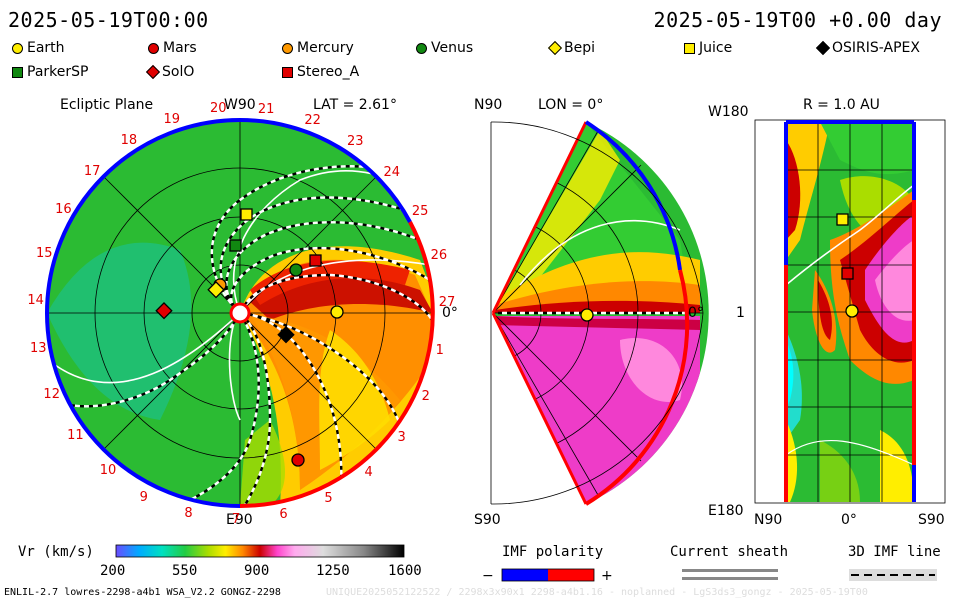  What do you see at coordinates (571, 105) in the screenshot?
I see `meridional-title: LON = 0°` at bounding box center [571, 105].